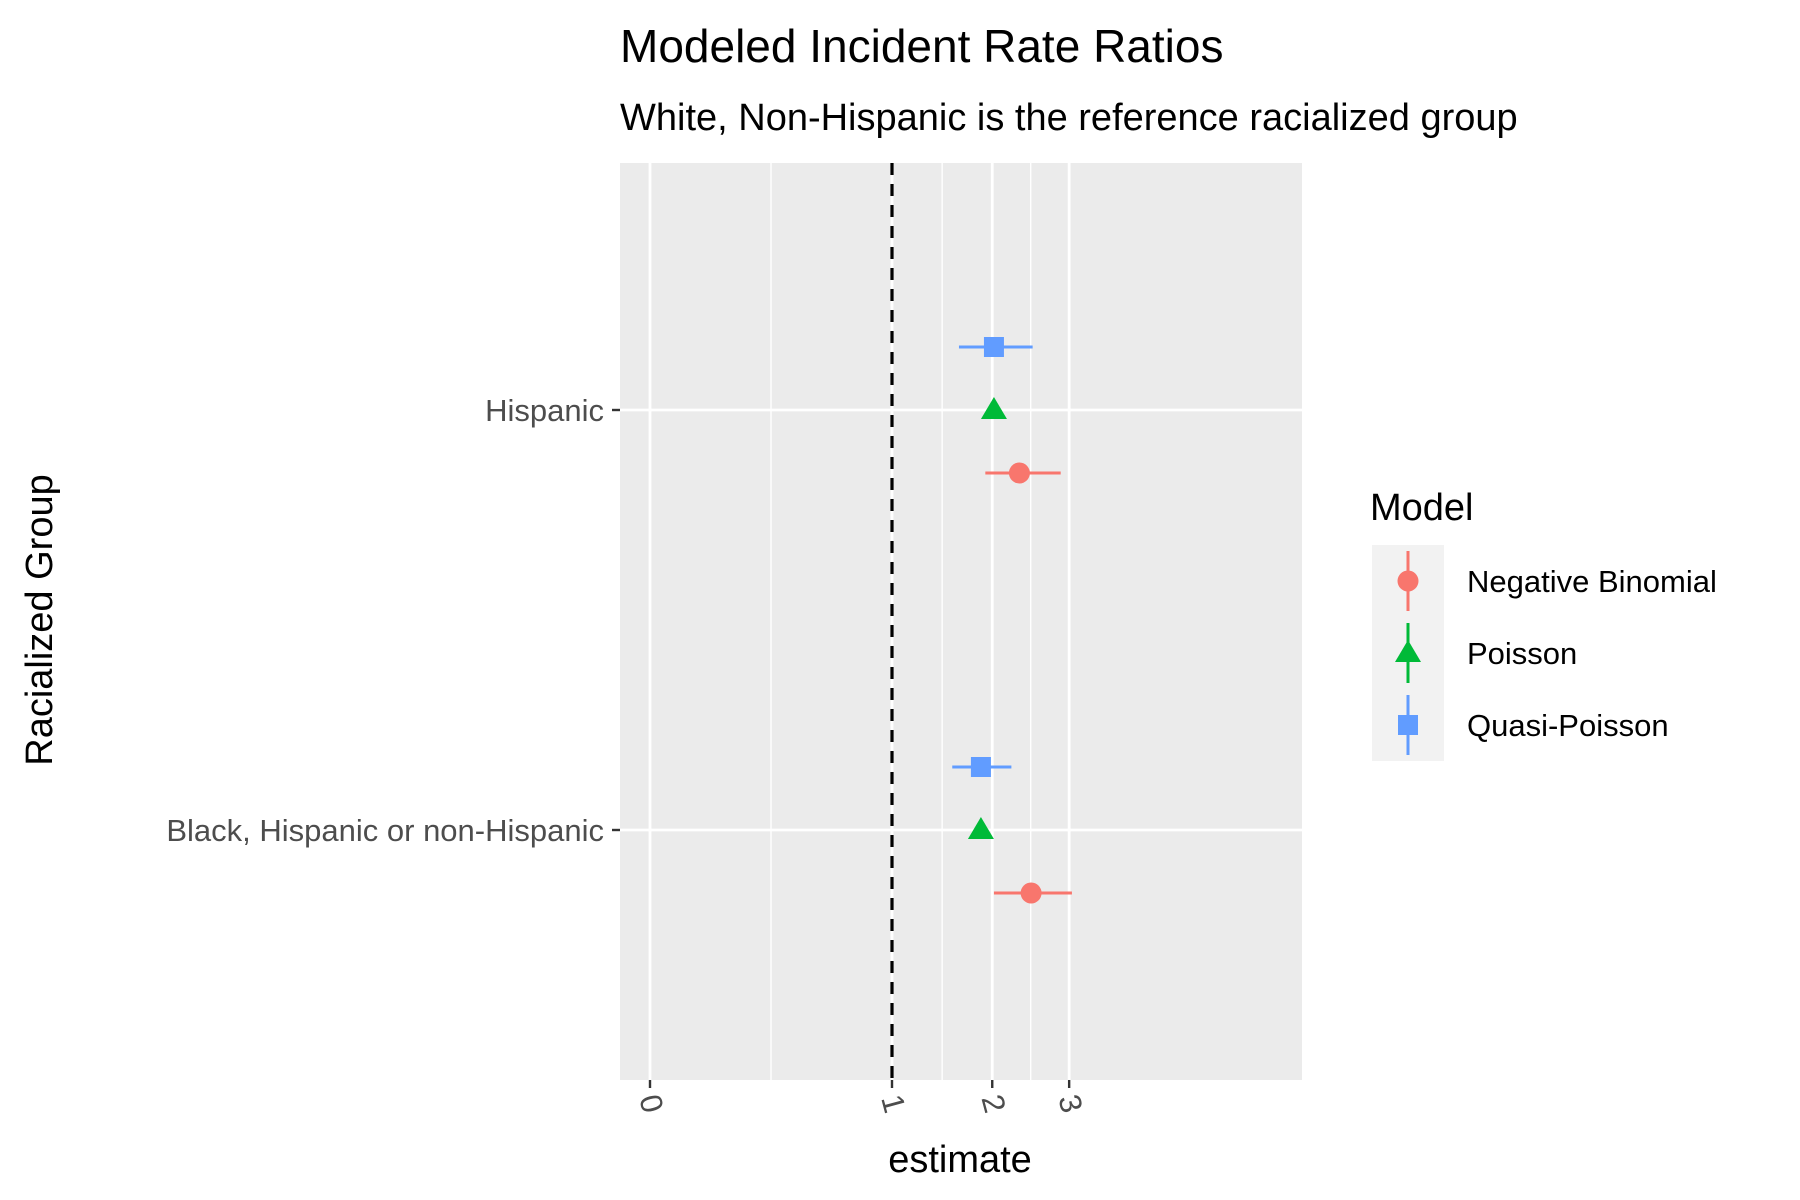 This screenshot has width=1800, height=1200. What do you see at coordinates (1568, 725) in the screenshot?
I see `legend-label: Quasi-Poisson` at bounding box center [1568, 725].